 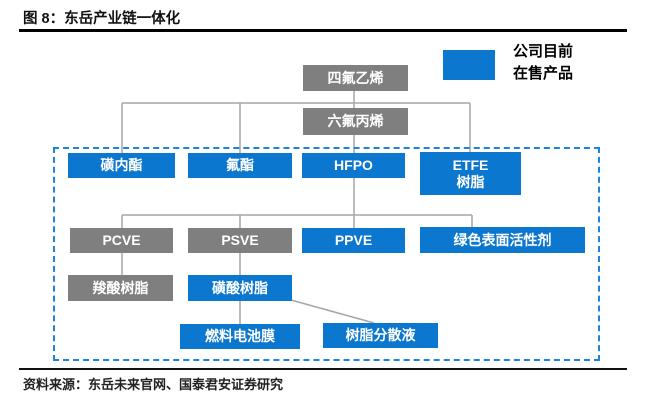 What do you see at coordinates (469, 65) in the screenshot?
I see `legend-on-sale-swatch` at bounding box center [469, 65].